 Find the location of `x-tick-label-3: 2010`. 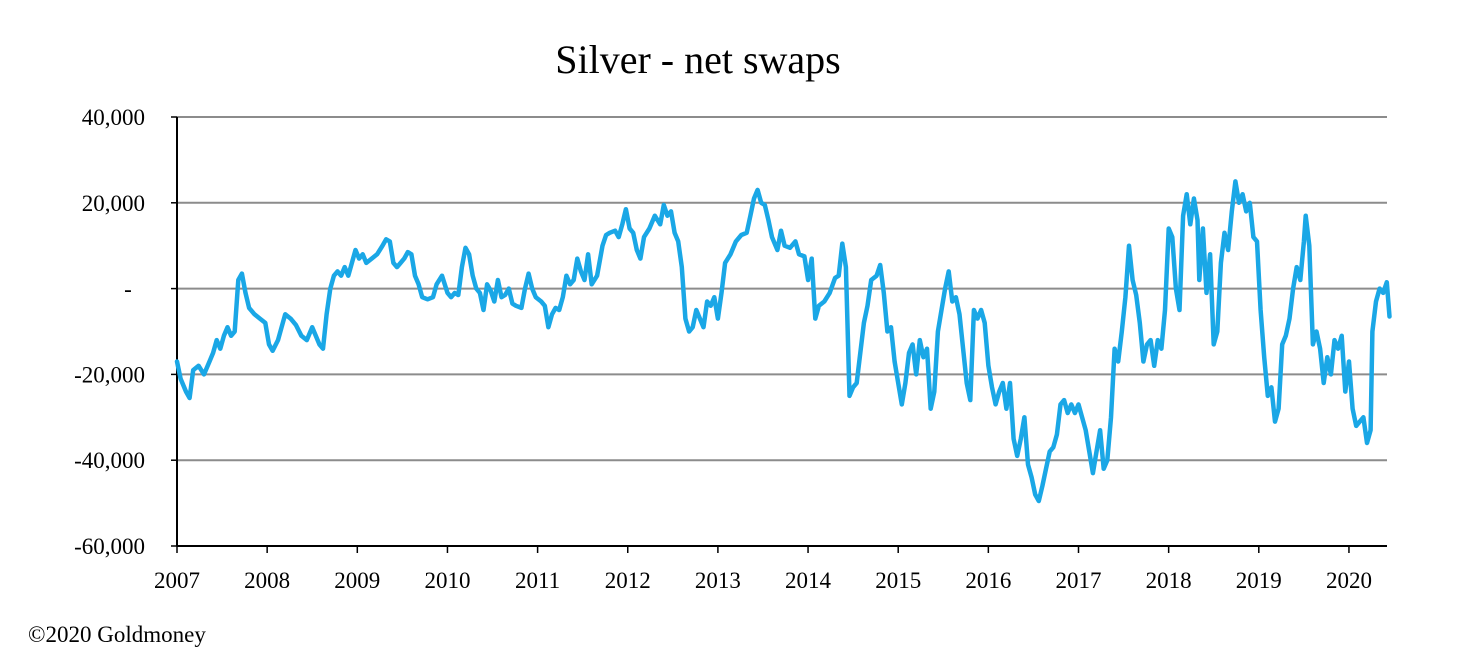

x-tick-label-3: 2010 is located at coordinates (447, 580).